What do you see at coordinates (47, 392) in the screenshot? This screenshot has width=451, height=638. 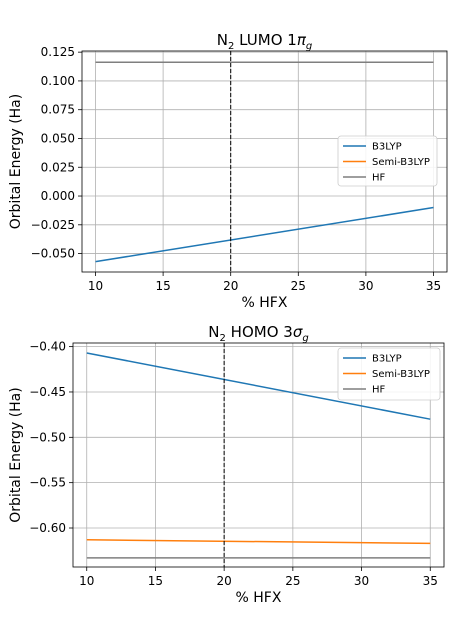 I see `y-tick-label: −0.45` at bounding box center [47, 392].